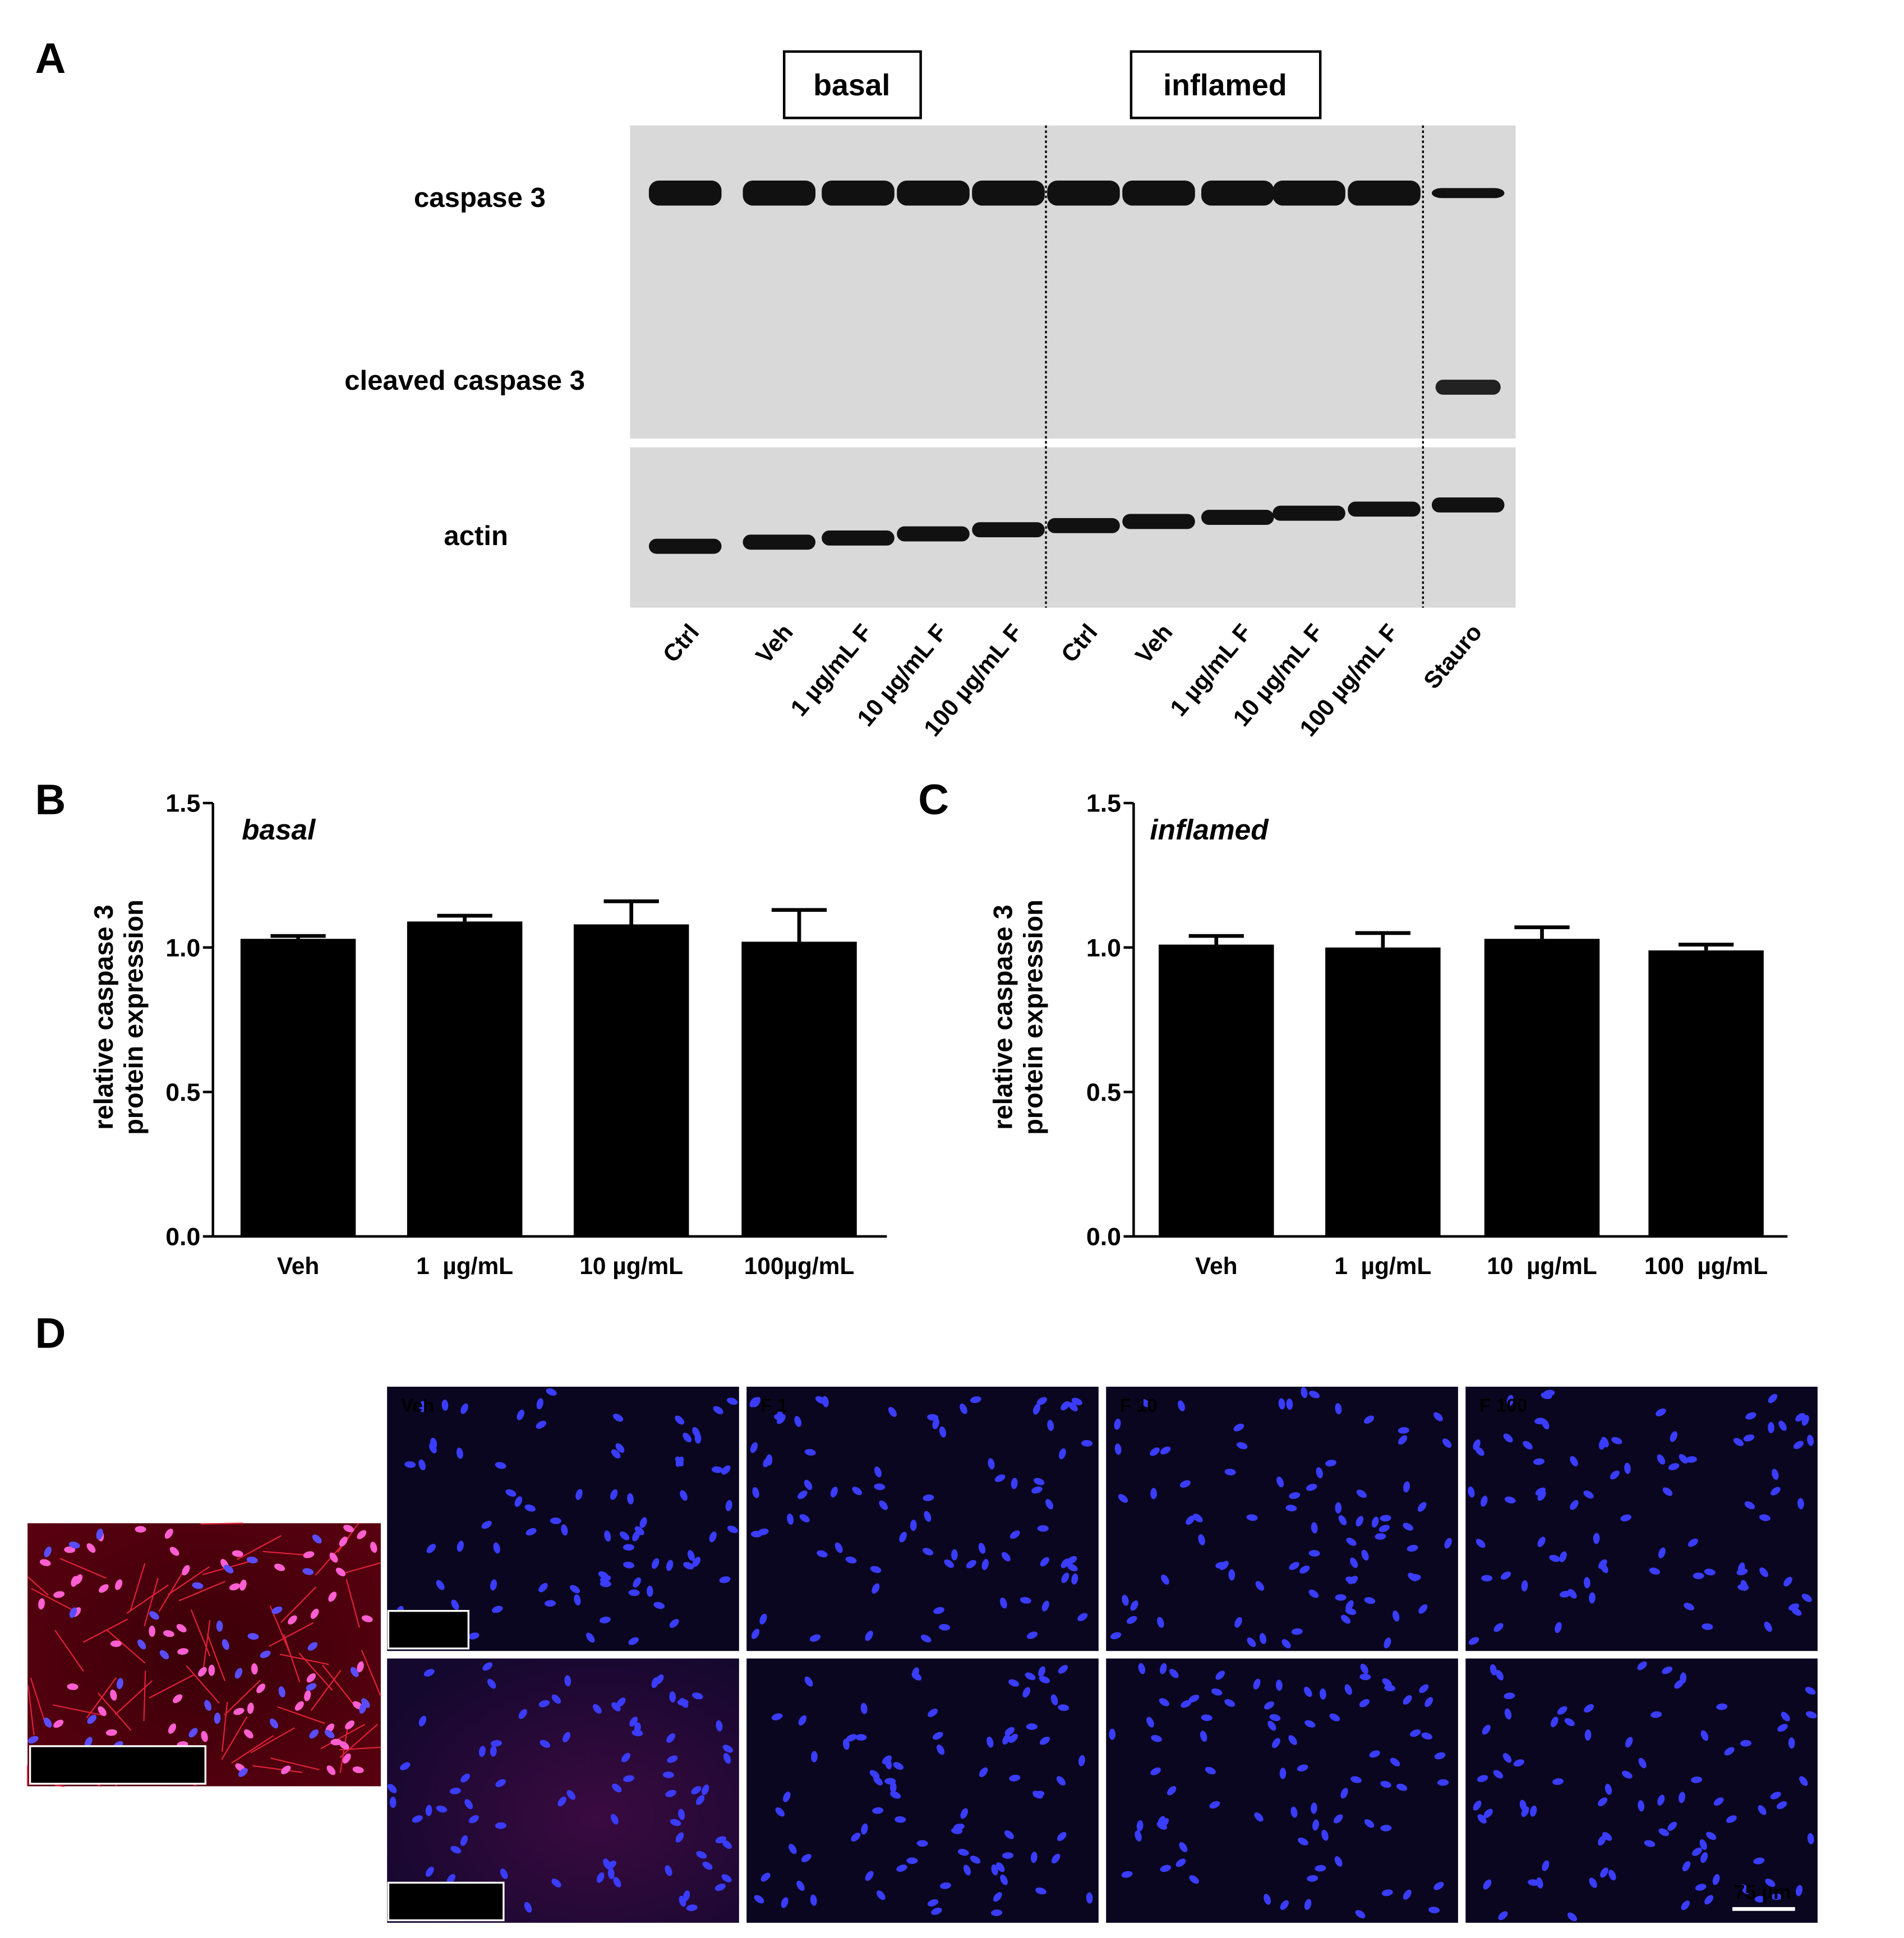 The height and width of the screenshot is (1938, 1904). What do you see at coordinates (1225, 85) in the screenshot?
I see `group-label: inflamed` at bounding box center [1225, 85].